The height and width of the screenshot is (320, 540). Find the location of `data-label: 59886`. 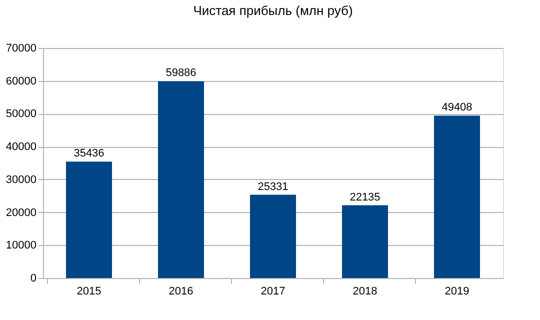

data-label: 59886 is located at coordinates (181, 73).